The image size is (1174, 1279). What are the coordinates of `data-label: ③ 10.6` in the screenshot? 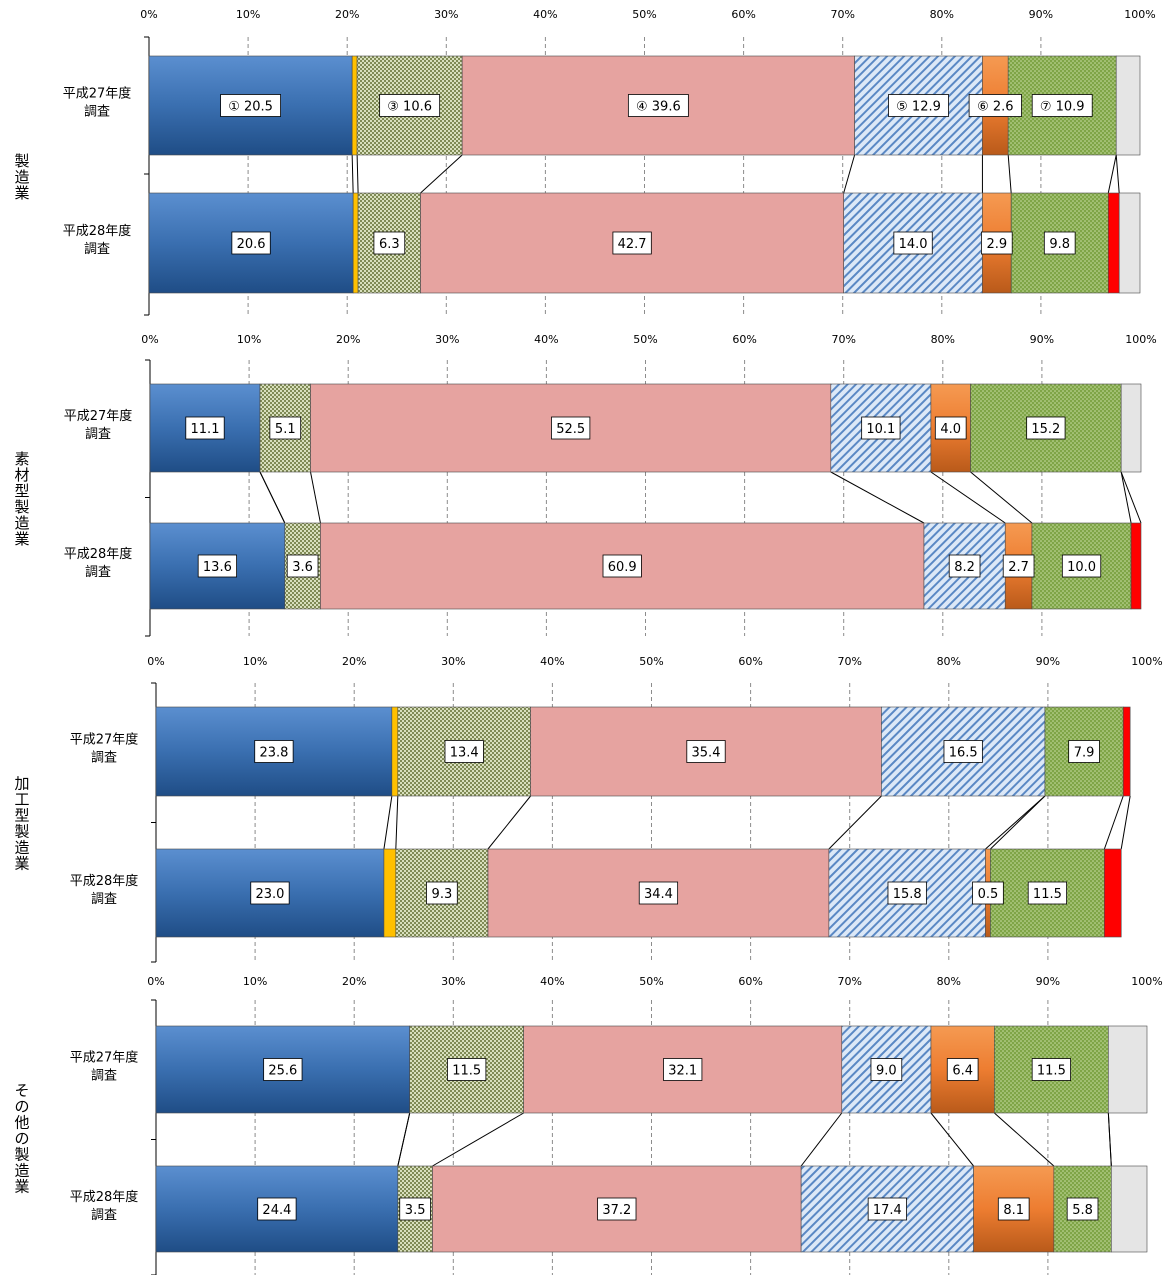 It's located at (409, 107).